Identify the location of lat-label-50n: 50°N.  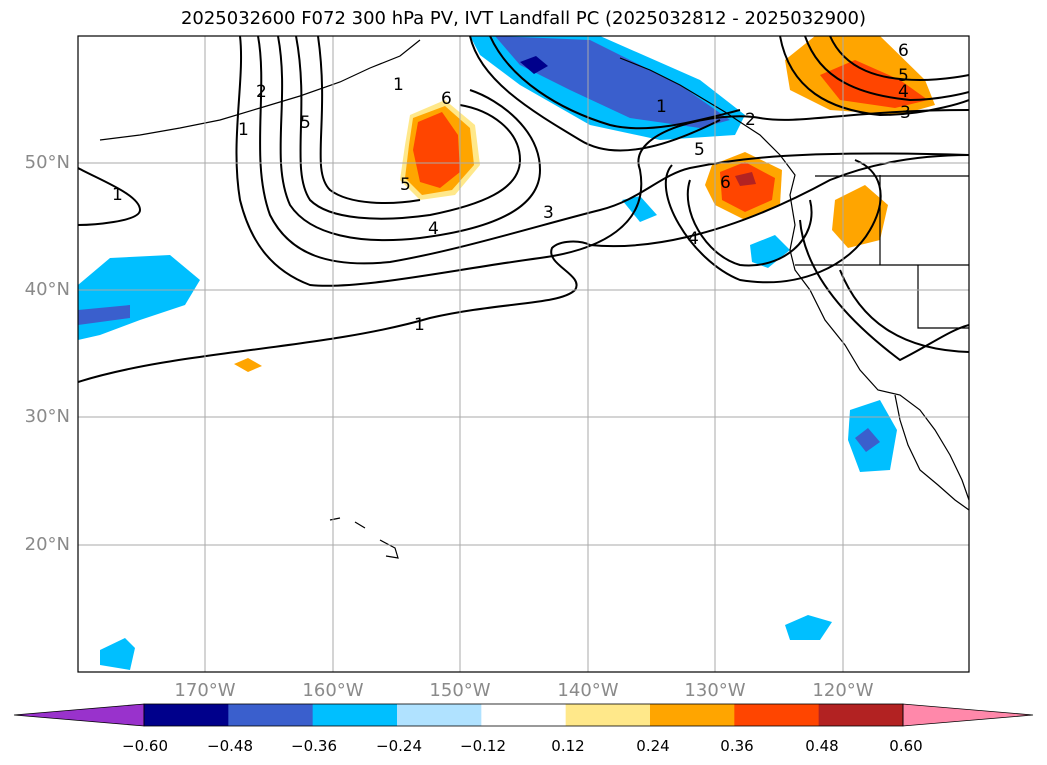
(47, 162).